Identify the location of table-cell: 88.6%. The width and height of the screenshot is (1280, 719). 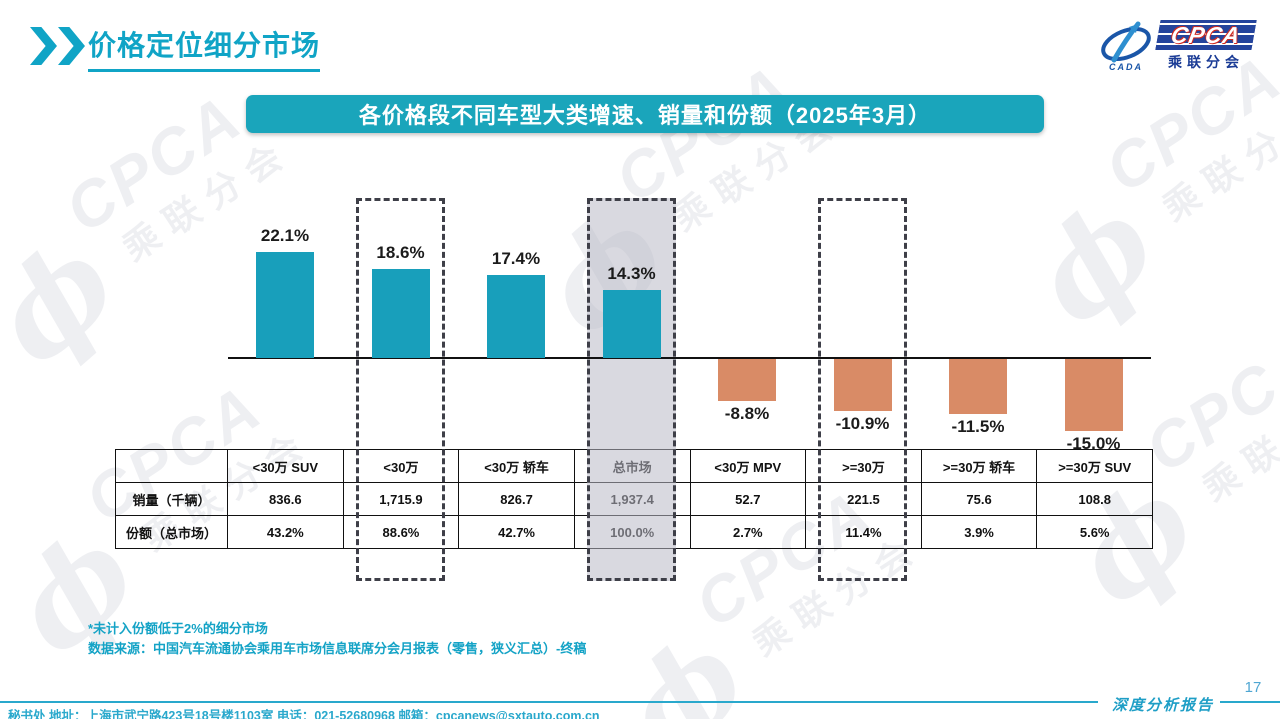
(401, 532).